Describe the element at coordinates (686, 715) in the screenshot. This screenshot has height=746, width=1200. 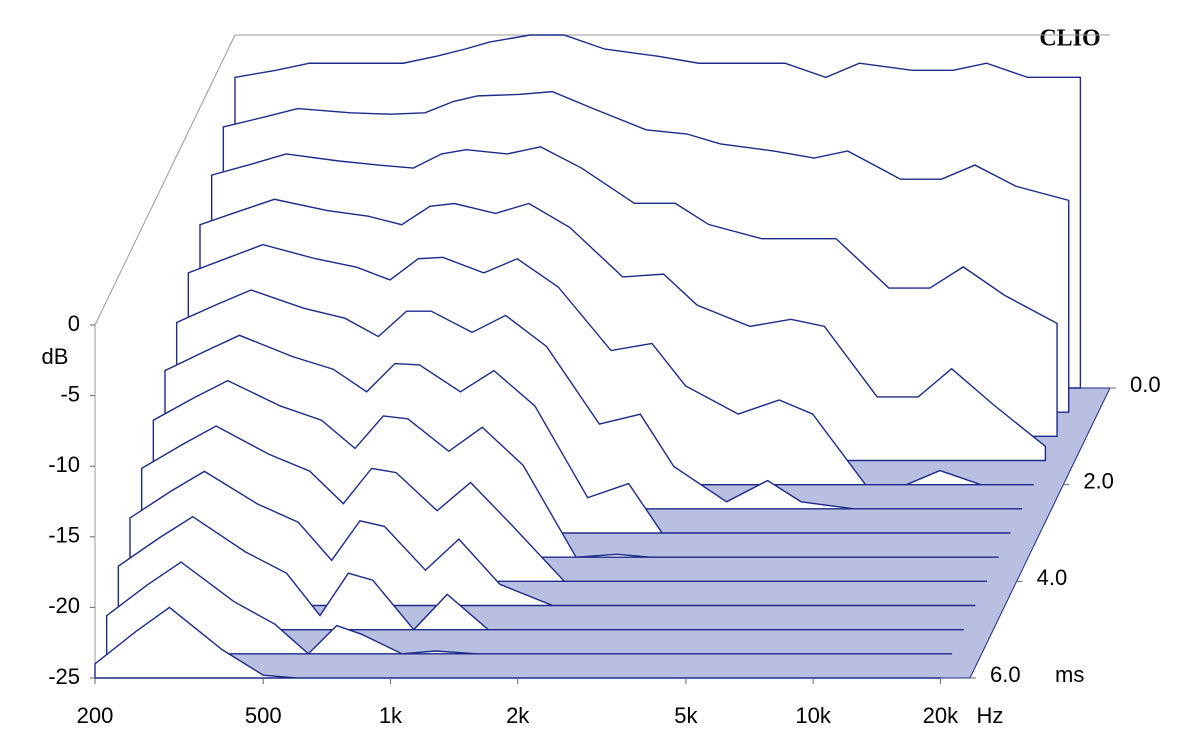
I see `x-tick-label: 5k` at that location.